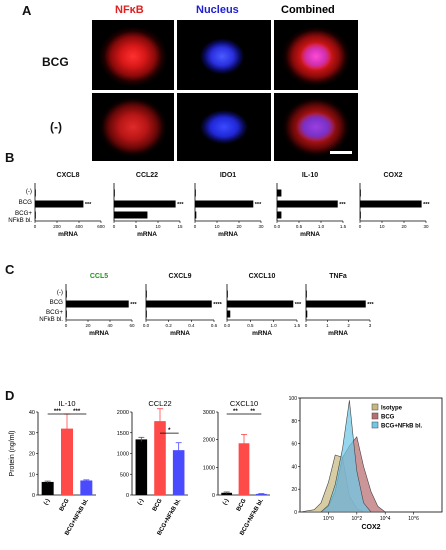 Image resolution: width=446 pixels, height=550 pixels. I want to click on chart-d-cxcl10-title: CXCL10, so click(244, 403).